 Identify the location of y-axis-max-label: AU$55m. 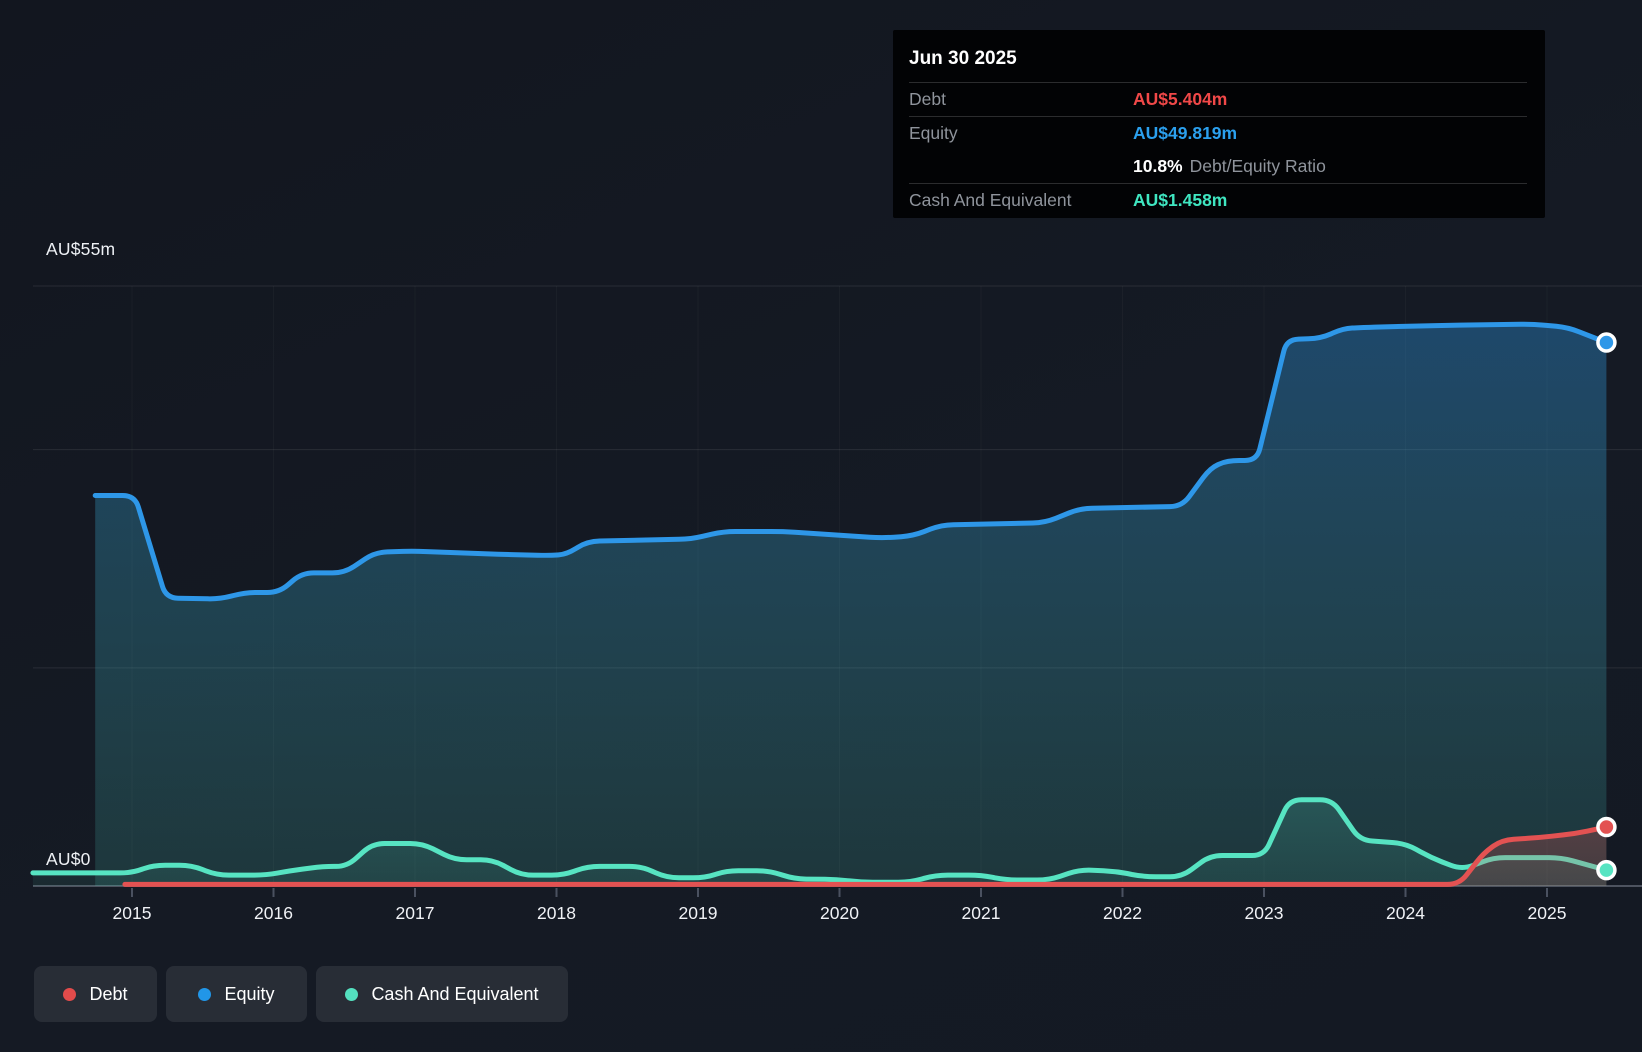
(81, 249).